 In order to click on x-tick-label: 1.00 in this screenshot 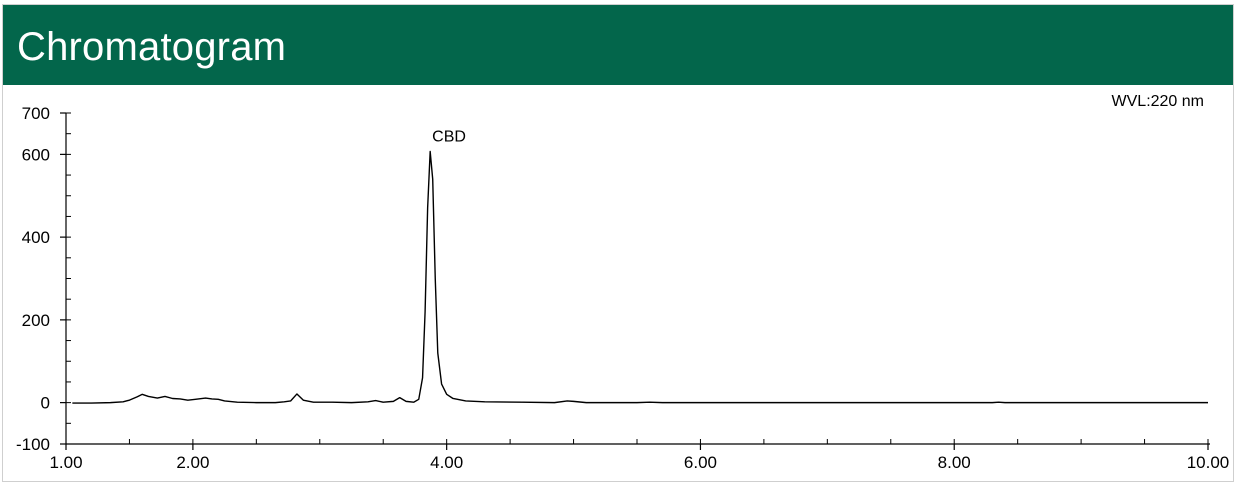, I will do `click(65, 462)`.